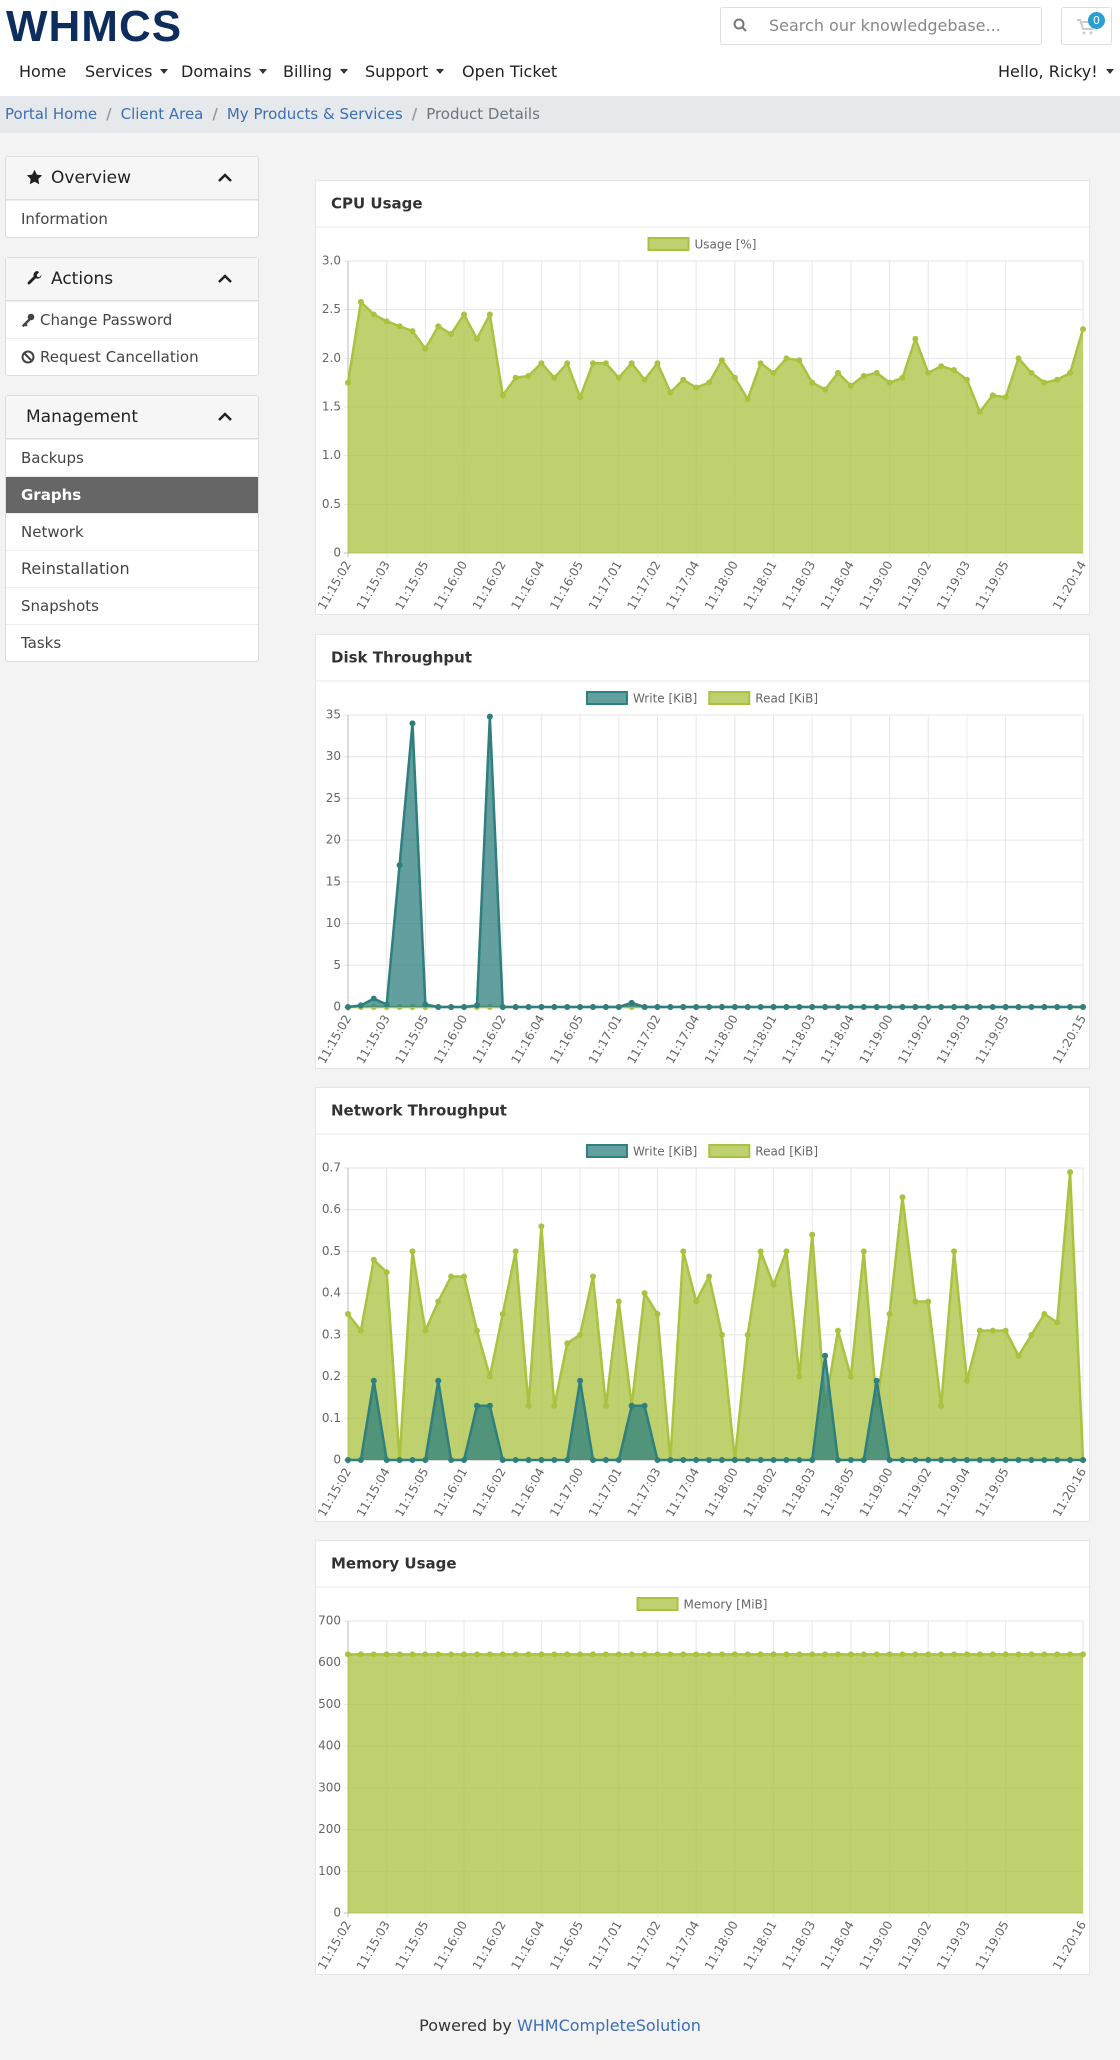 The height and width of the screenshot is (2060, 1120). I want to click on cart-button: 0, so click(1086, 26).